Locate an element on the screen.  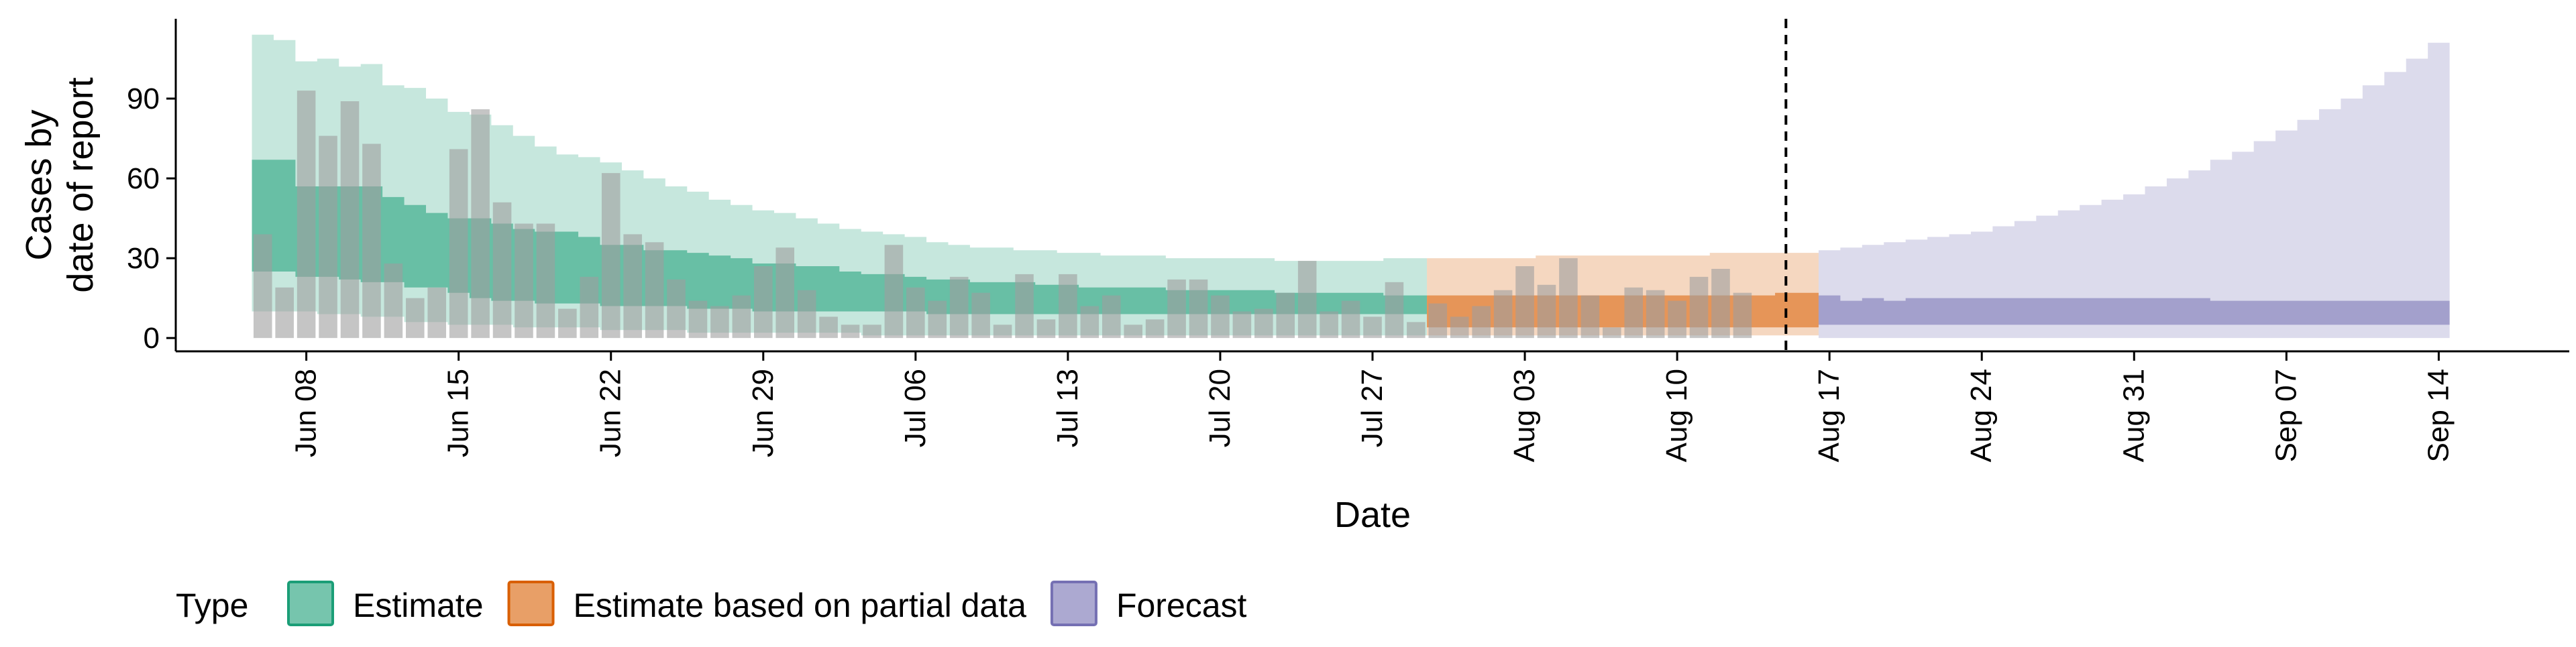
x-tick-label: Aug 24 is located at coordinates (1981, 415).